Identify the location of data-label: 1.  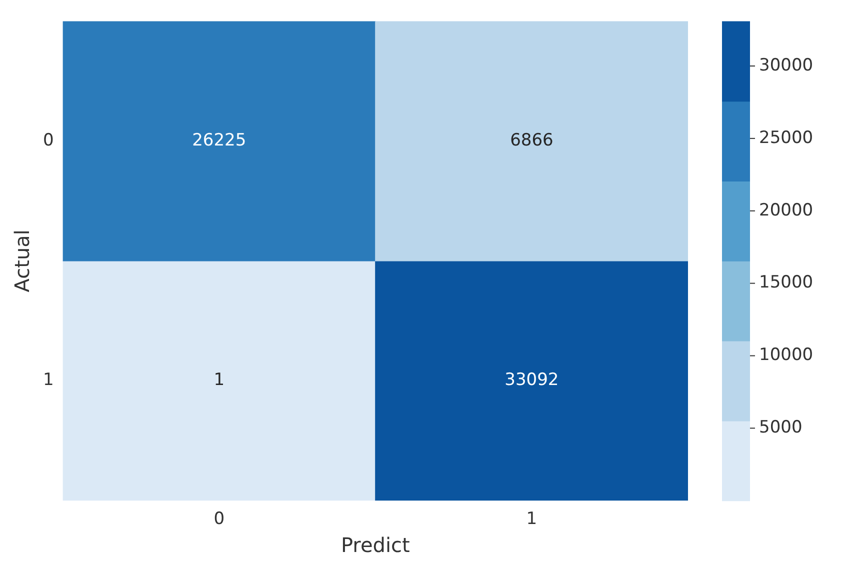
(219, 380).